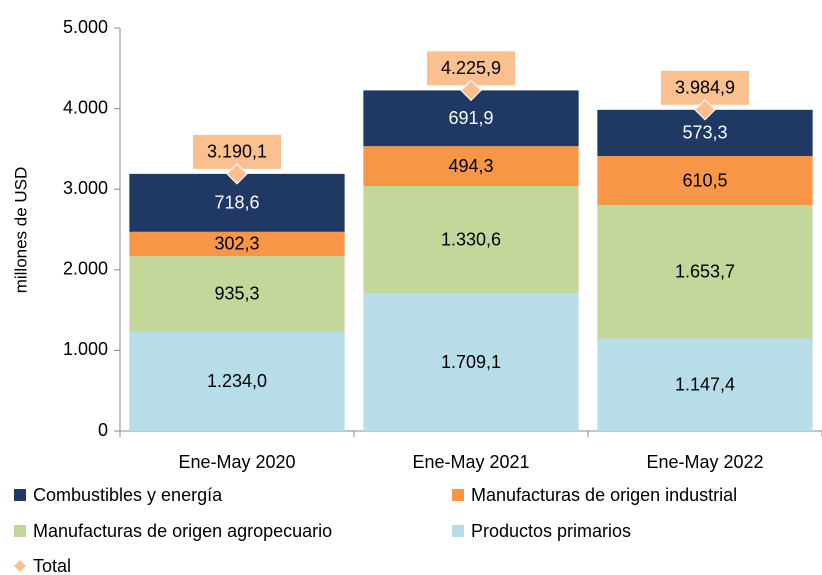 This screenshot has width=822, height=575. What do you see at coordinates (85, 107) in the screenshot?
I see `y-tick-label: 4.000` at bounding box center [85, 107].